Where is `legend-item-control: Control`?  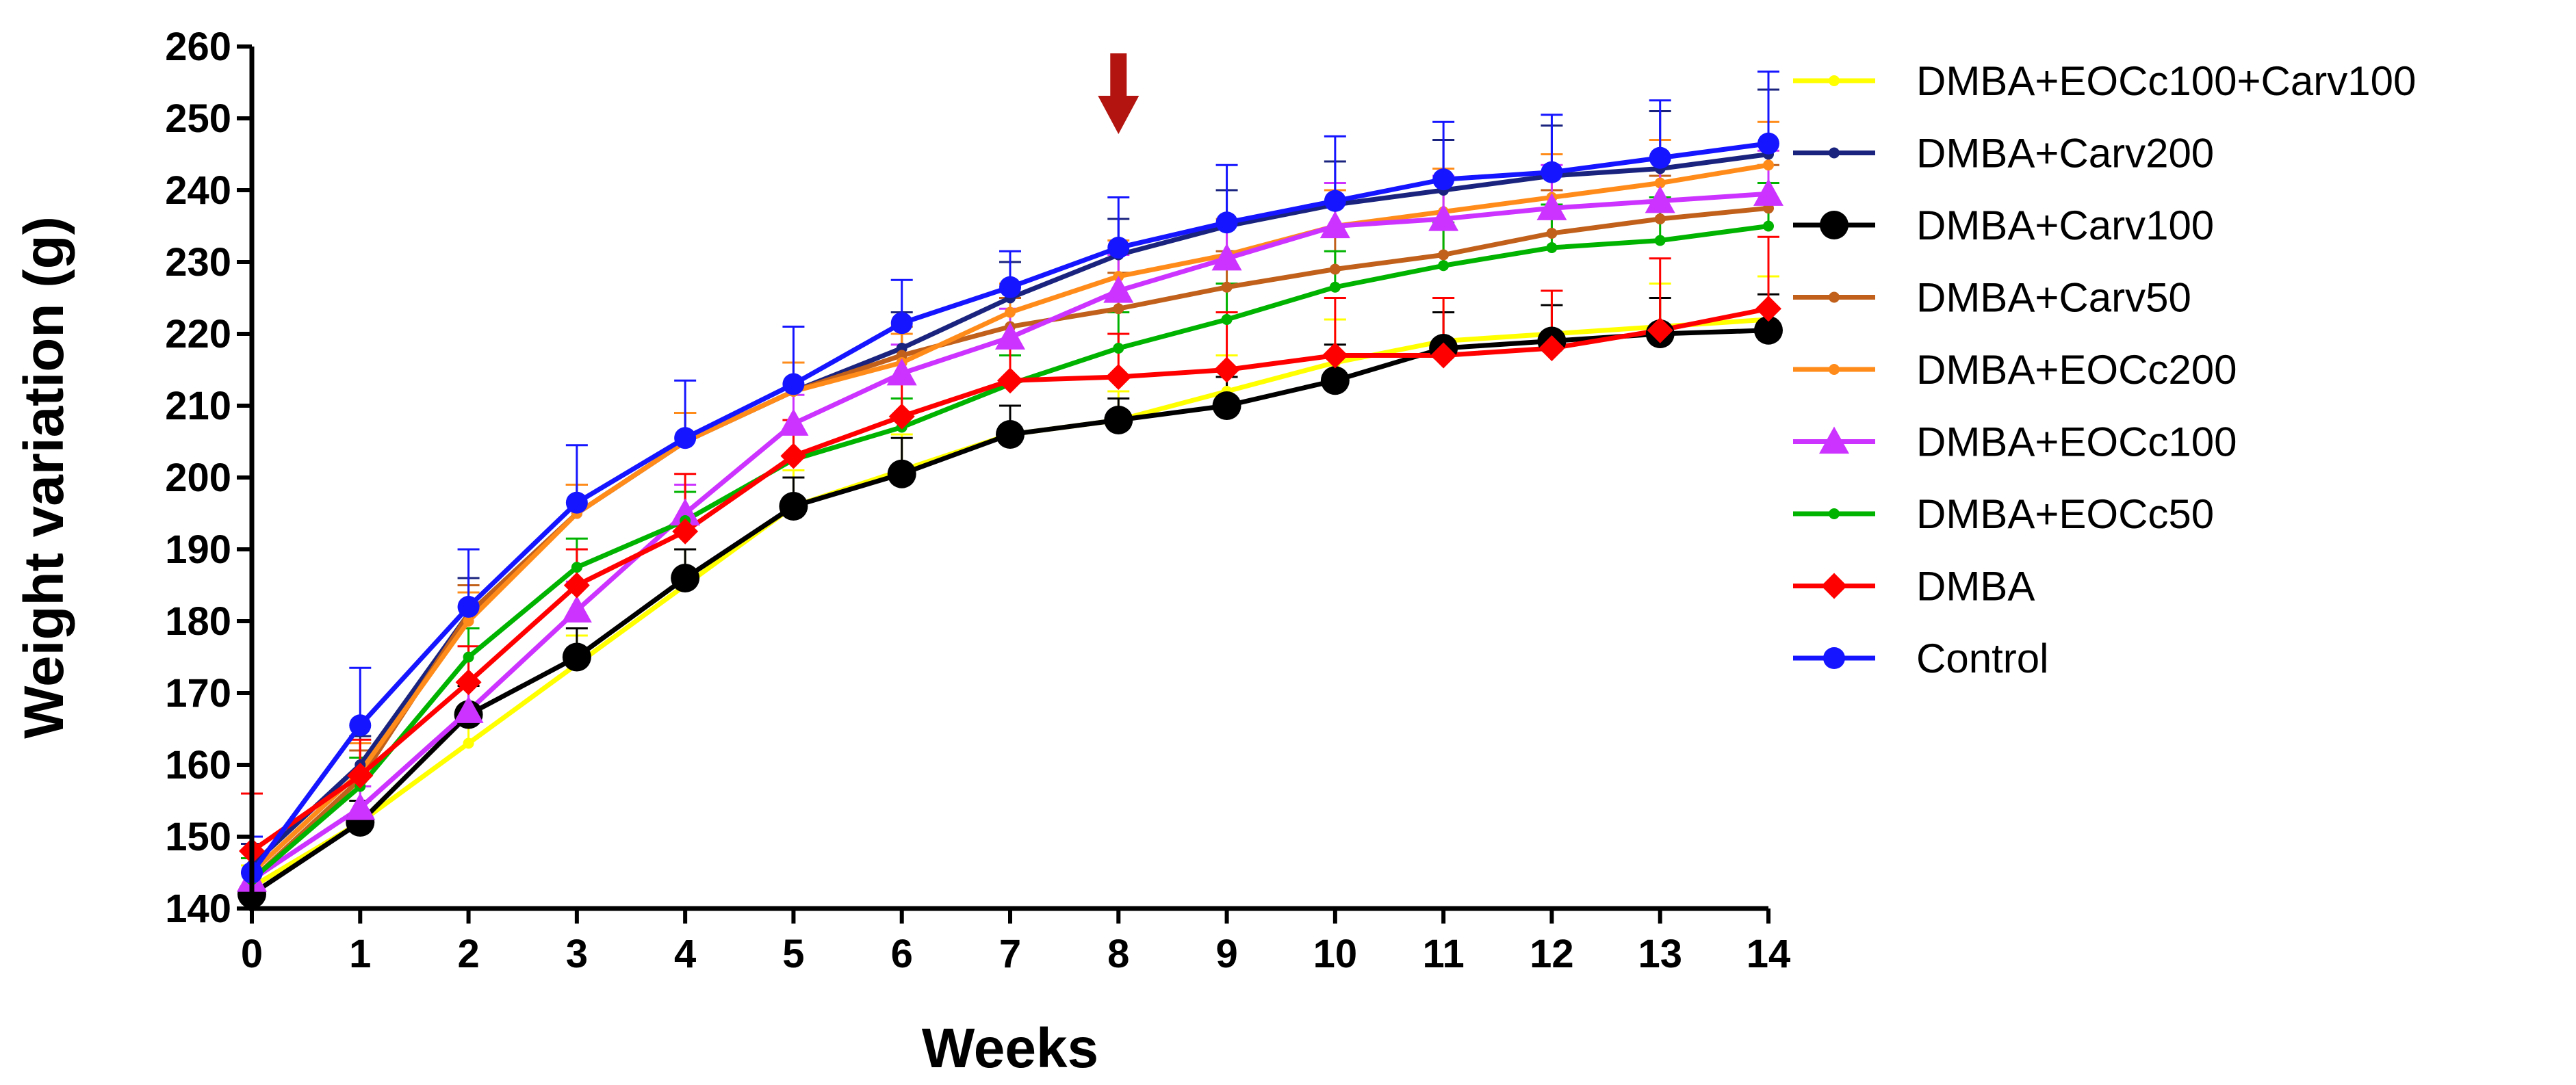
legend-item-control: Control is located at coordinates (1920, 658).